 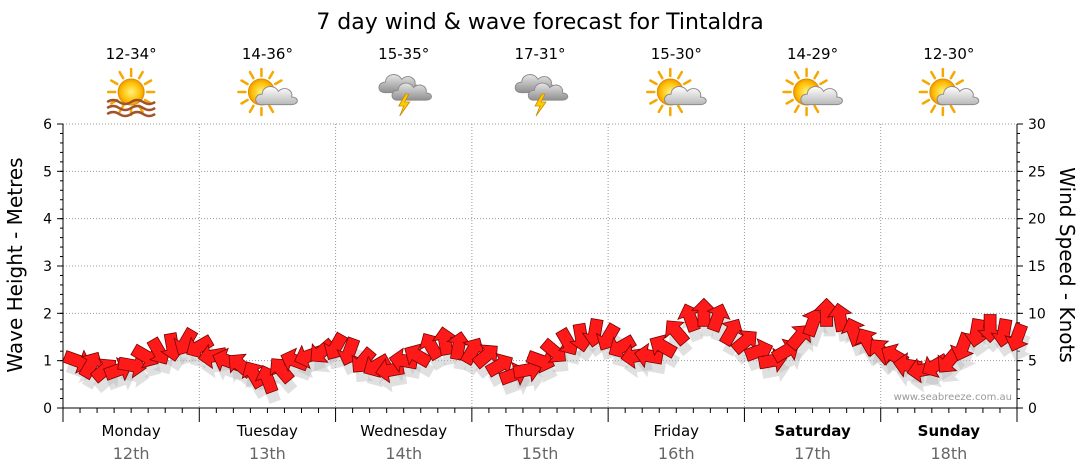 What do you see at coordinates (812, 54) in the screenshot?
I see `day-temperature: 14-29°` at bounding box center [812, 54].